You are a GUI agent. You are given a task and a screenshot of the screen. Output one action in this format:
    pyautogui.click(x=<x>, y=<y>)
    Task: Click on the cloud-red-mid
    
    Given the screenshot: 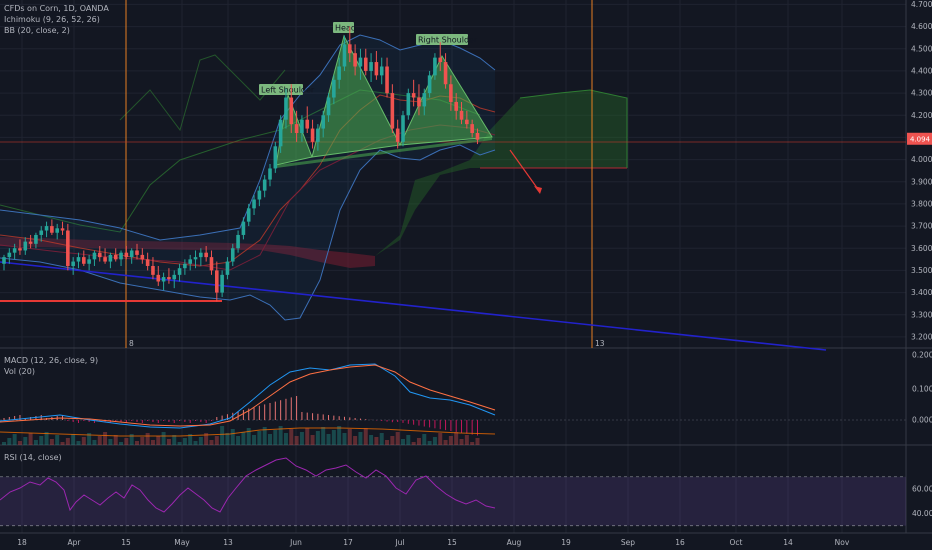 What is the action you would take?
    pyautogui.click(x=303, y=255)
    